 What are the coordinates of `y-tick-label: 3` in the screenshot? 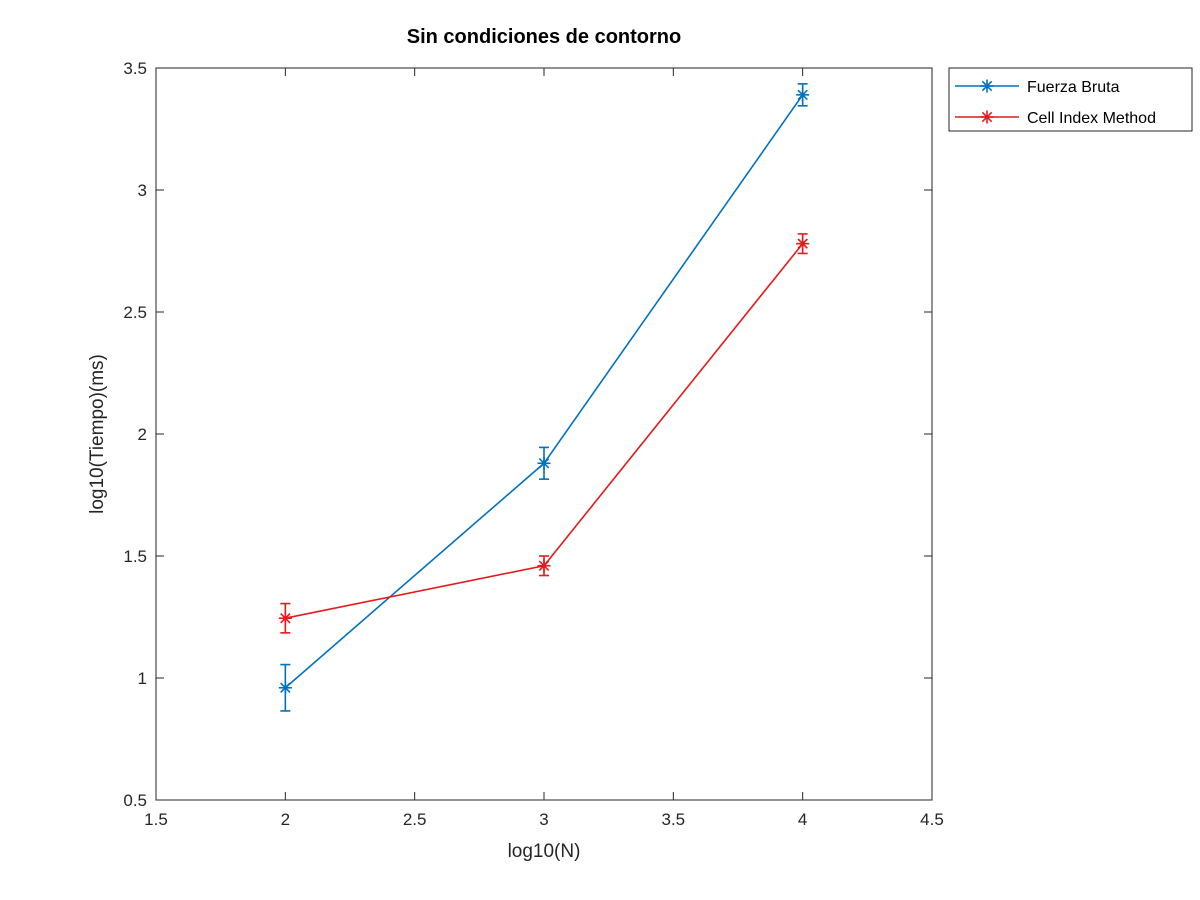 It's located at (142, 190).